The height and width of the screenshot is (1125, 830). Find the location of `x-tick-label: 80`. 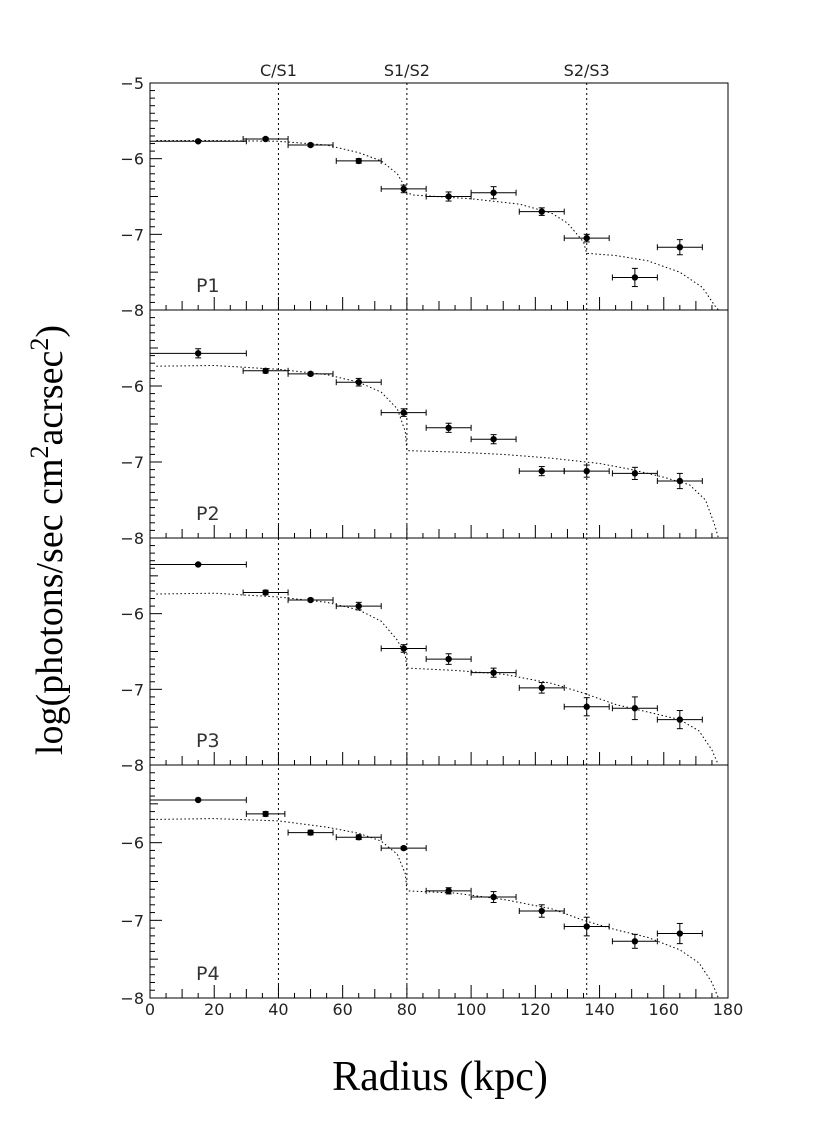

x-tick-label: 80 is located at coordinates (407, 1009).